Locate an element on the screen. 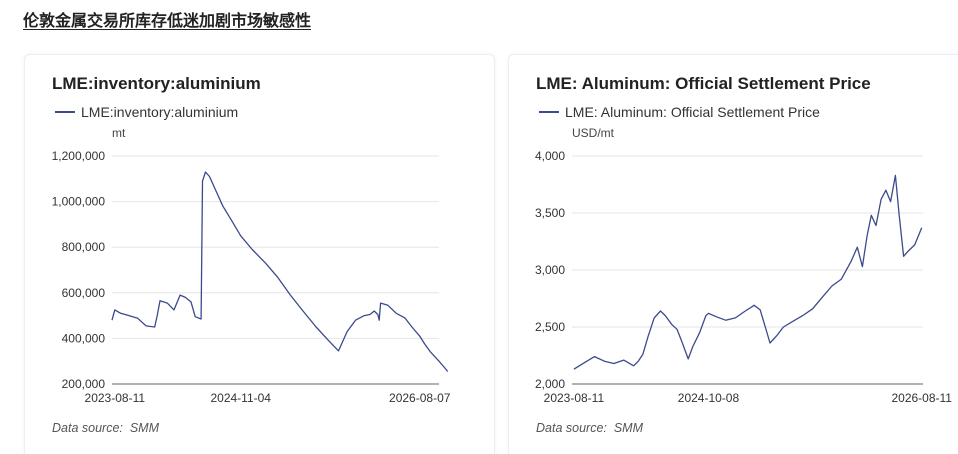  y-tick-label: 3,000 is located at coordinates (550, 270).